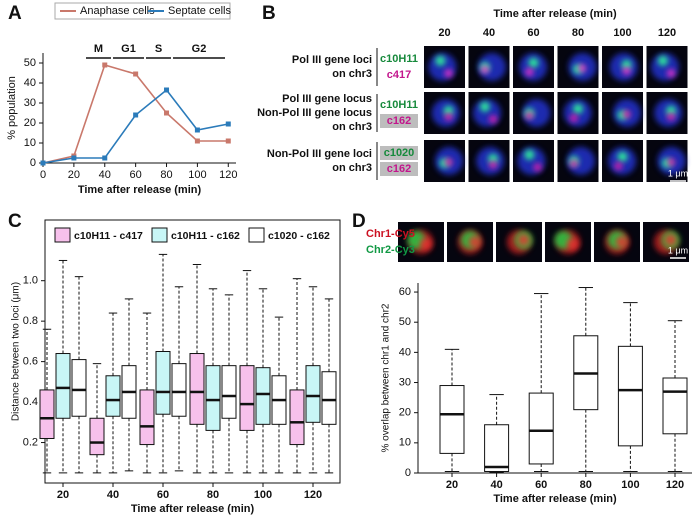 The image size is (692, 516). I want to click on y-tick-label: 0.2, so click(30, 442).